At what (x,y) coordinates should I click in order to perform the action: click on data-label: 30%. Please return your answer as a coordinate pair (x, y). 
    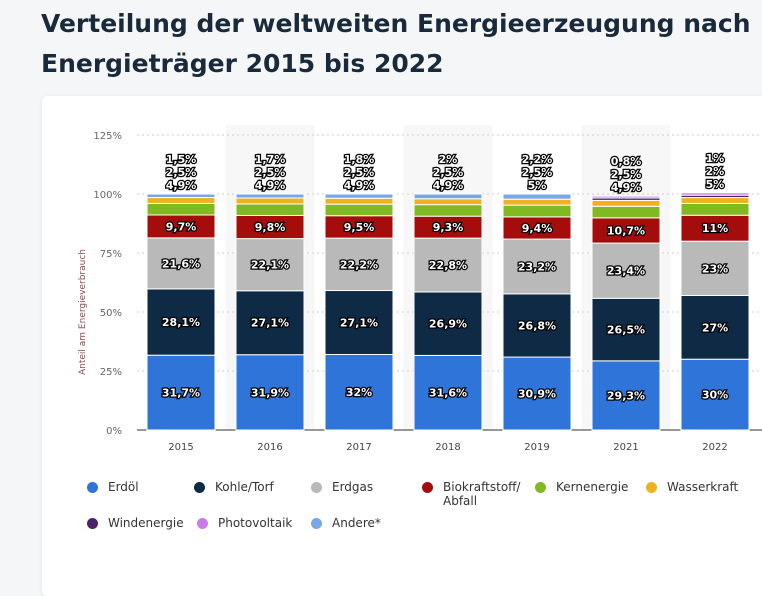
    Looking at the image, I should click on (715, 395).